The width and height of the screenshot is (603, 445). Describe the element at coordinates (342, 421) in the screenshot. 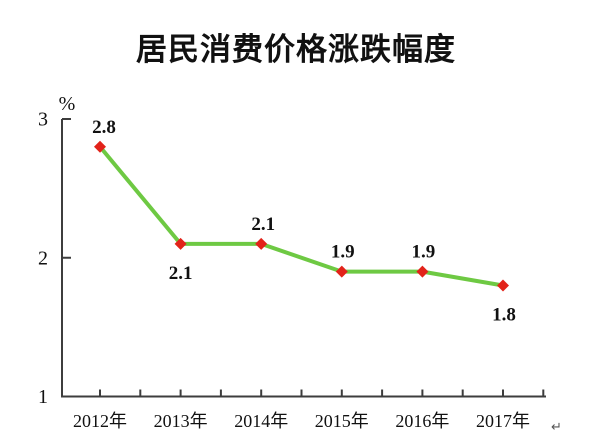

I see `x-tick-label: 2015年` at that location.